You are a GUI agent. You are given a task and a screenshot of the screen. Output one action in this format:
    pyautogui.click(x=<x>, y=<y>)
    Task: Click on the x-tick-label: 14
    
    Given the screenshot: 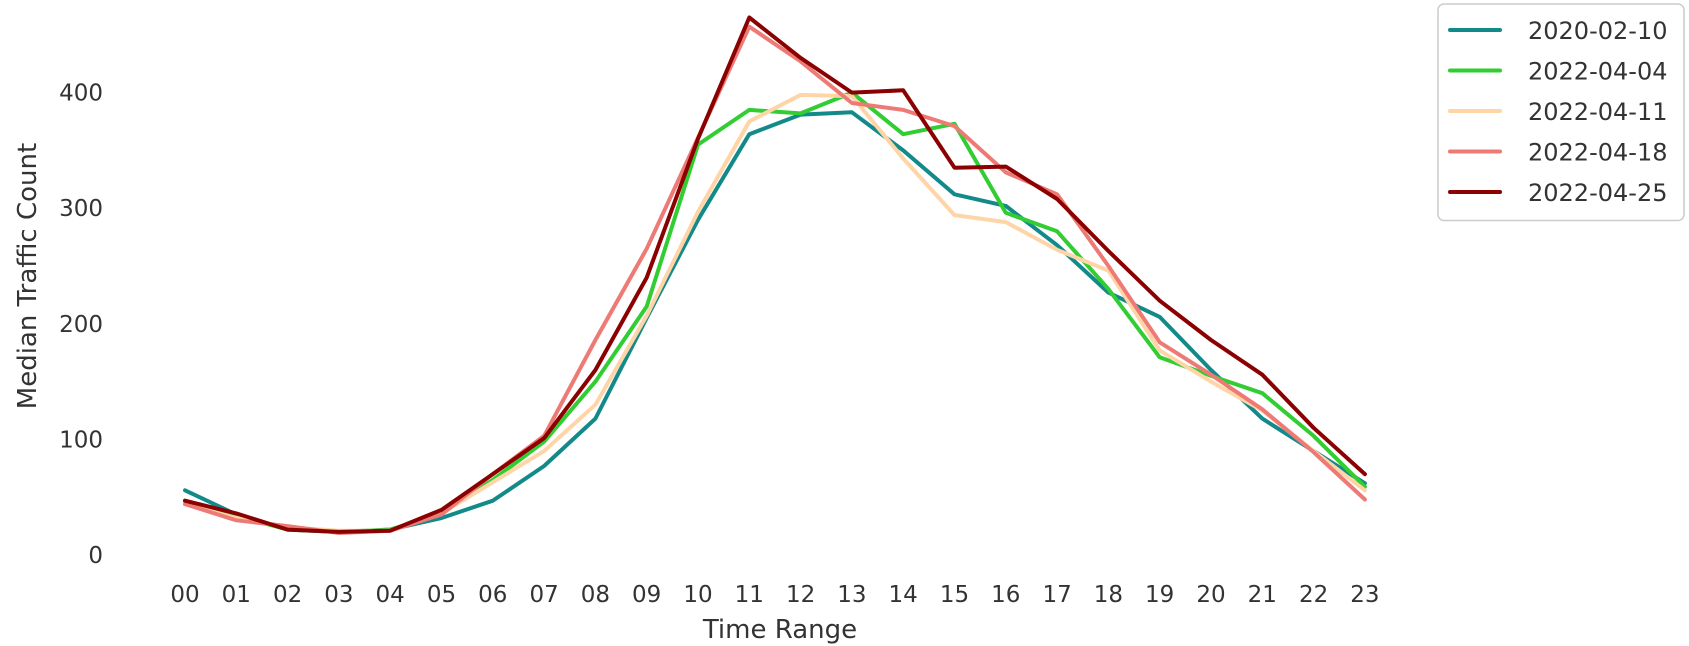 What is the action you would take?
    pyautogui.click(x=903, y=595)
    